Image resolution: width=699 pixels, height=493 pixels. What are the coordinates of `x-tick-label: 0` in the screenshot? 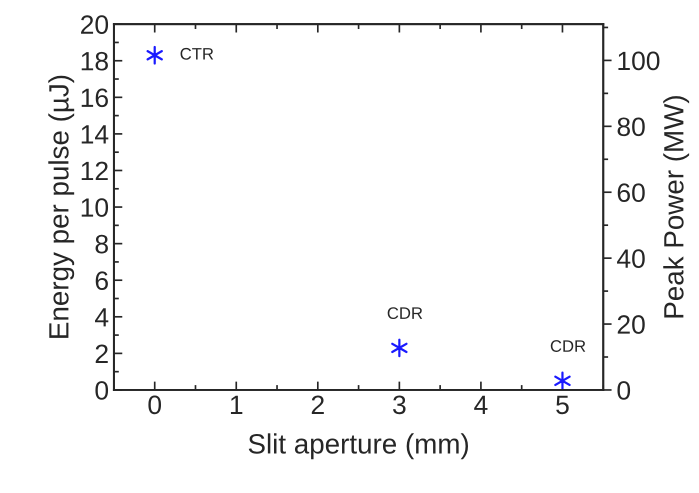 It's located at (155, 405).